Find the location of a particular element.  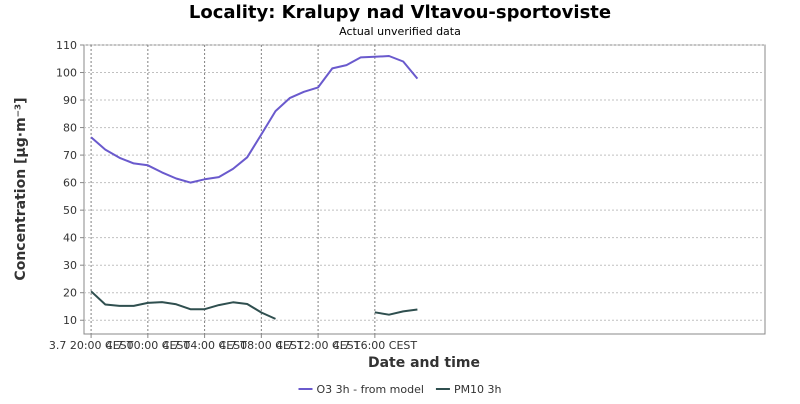

legend-item: O3 3h - from model is located at coordinates (361, 389).